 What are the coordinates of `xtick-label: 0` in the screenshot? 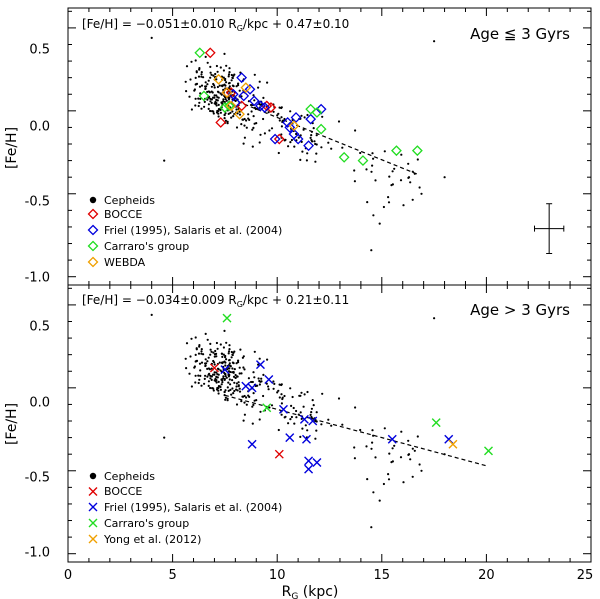 It's located at (68, 575).